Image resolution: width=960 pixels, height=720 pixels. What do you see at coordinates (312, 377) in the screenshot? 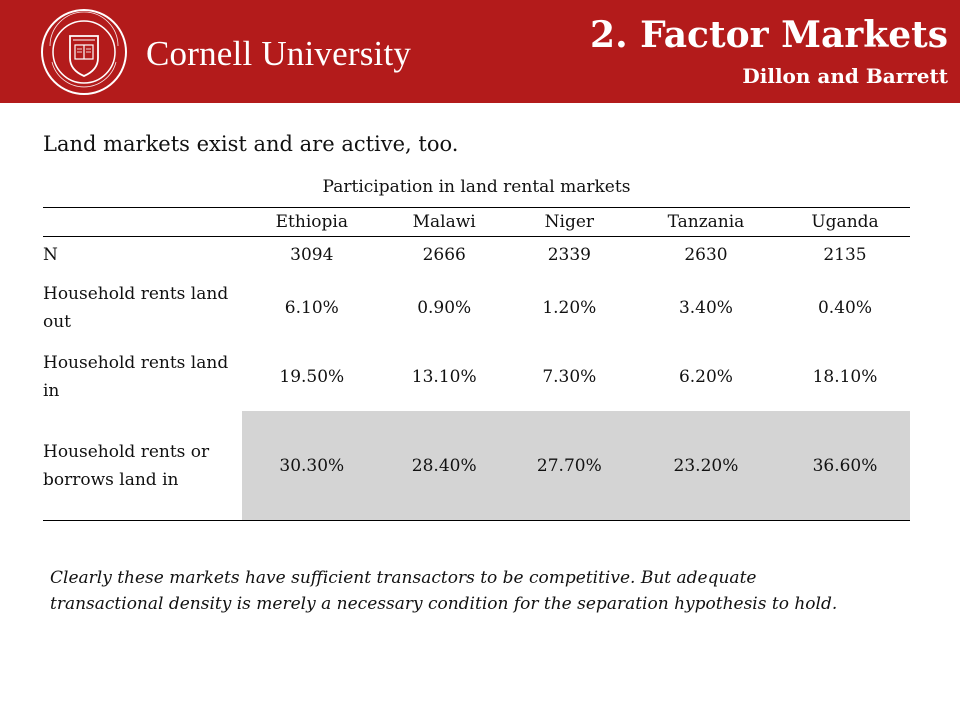
I see `table-cell: 19.50%` at bounding box center [312, 377].